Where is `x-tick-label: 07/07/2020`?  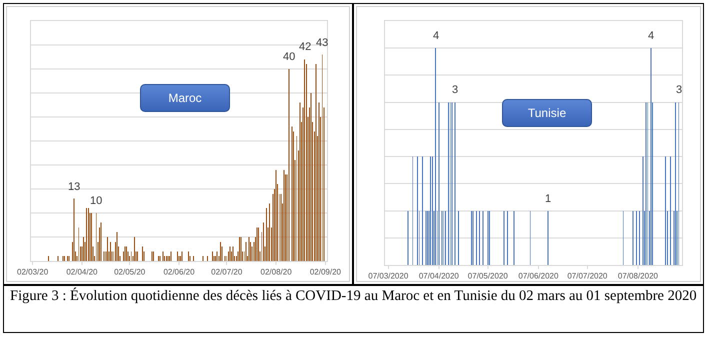
x-tick-label: 07/07/2020 is located at coordinates (587, 276).